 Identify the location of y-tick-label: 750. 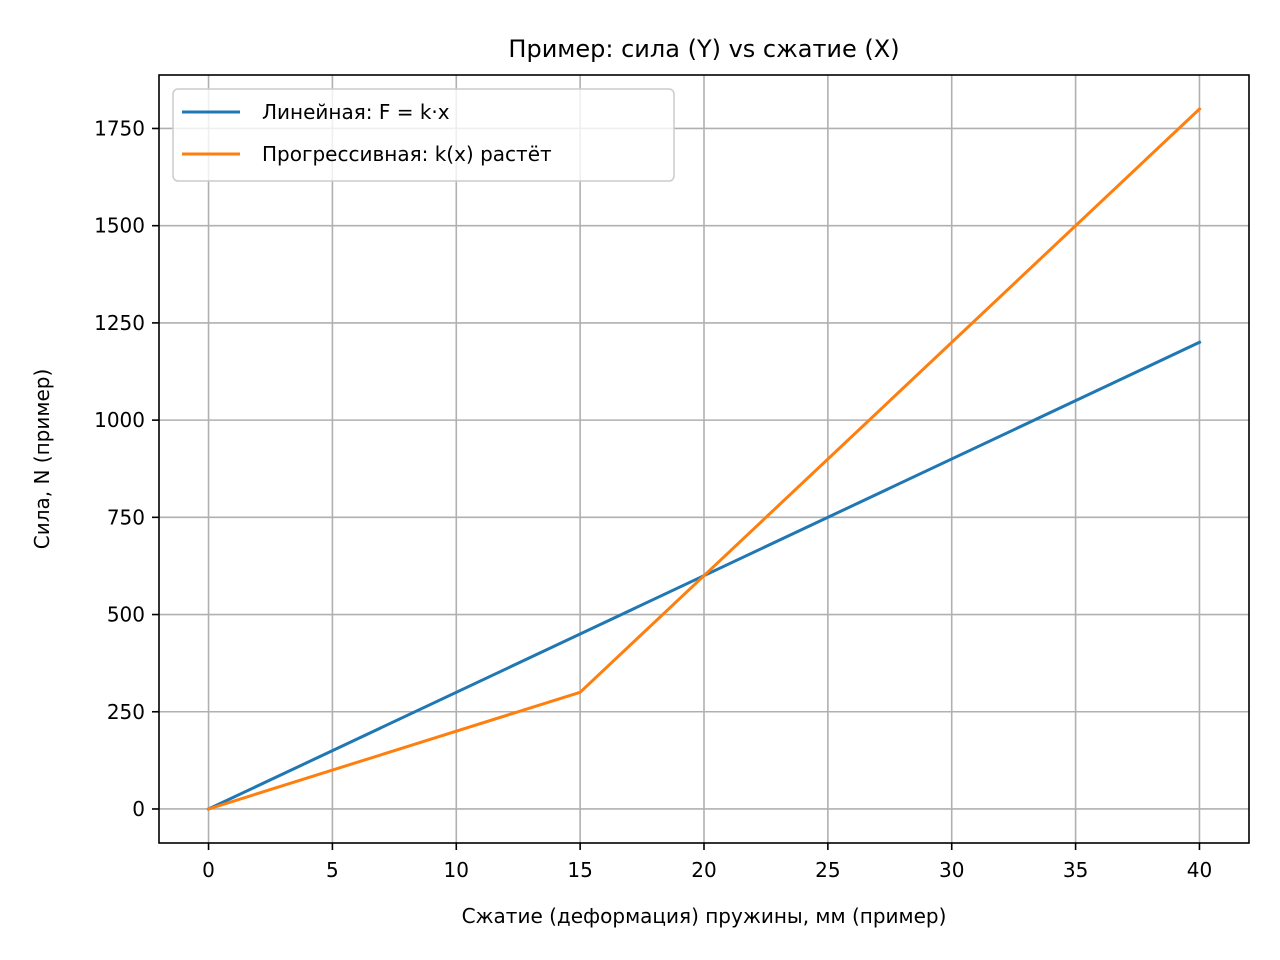
(126, 517).